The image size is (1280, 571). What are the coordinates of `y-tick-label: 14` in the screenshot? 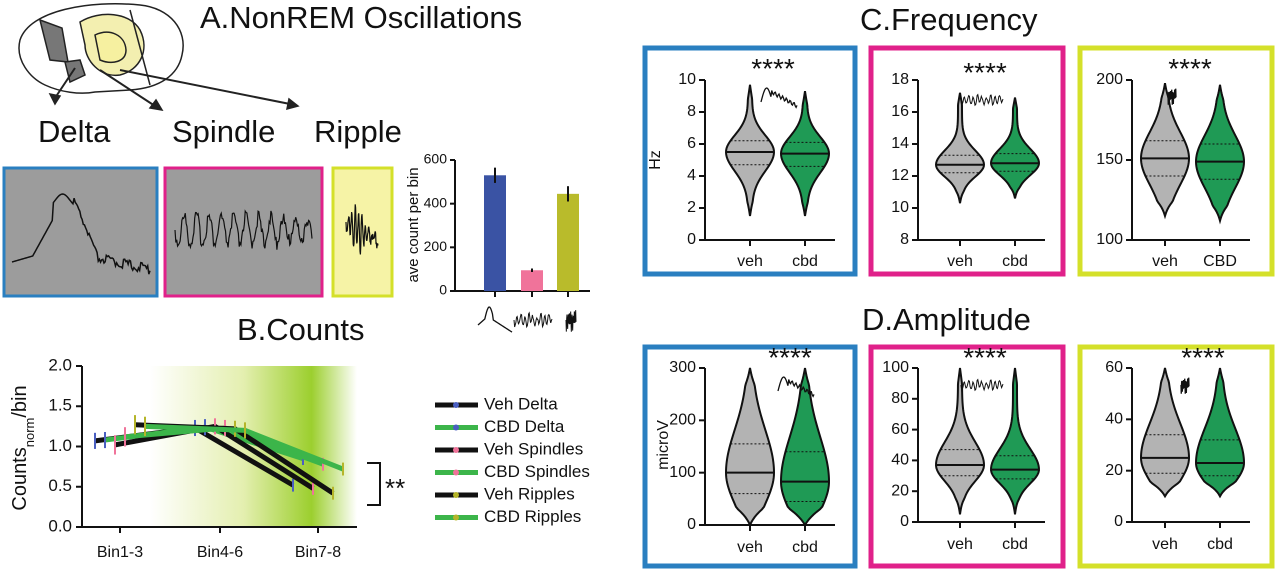 It's located at (900, 143).